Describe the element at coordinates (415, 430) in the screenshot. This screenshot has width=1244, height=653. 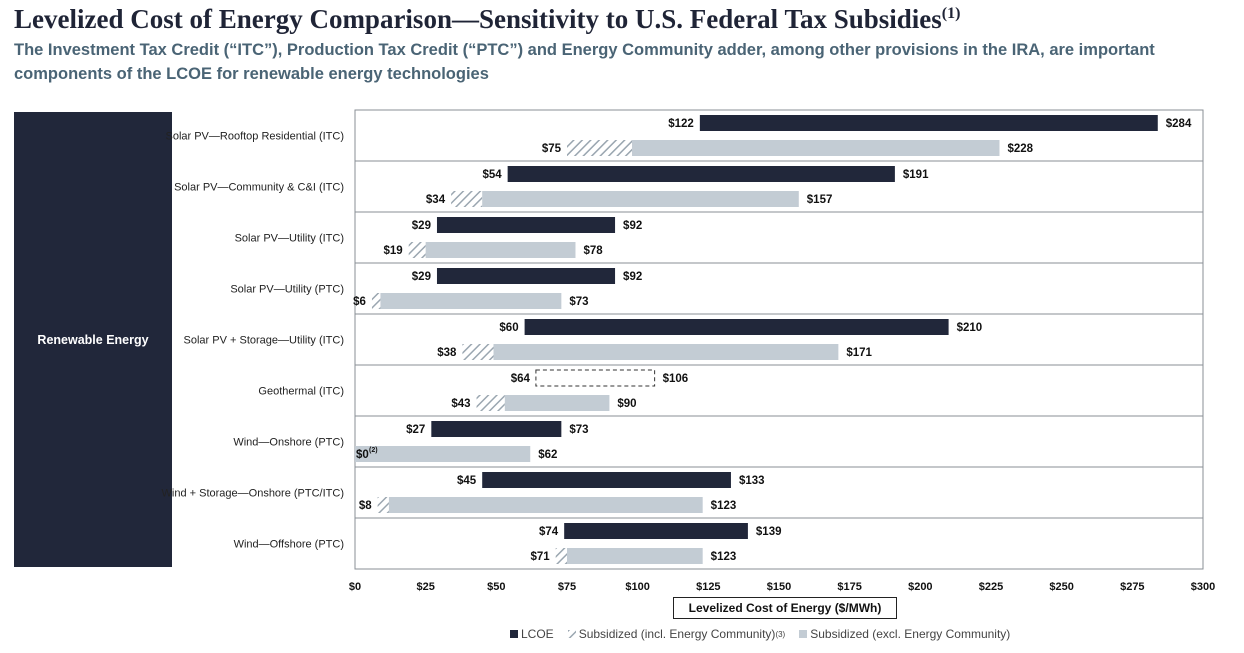
I see `lcoe-low-label: $27` at that location.